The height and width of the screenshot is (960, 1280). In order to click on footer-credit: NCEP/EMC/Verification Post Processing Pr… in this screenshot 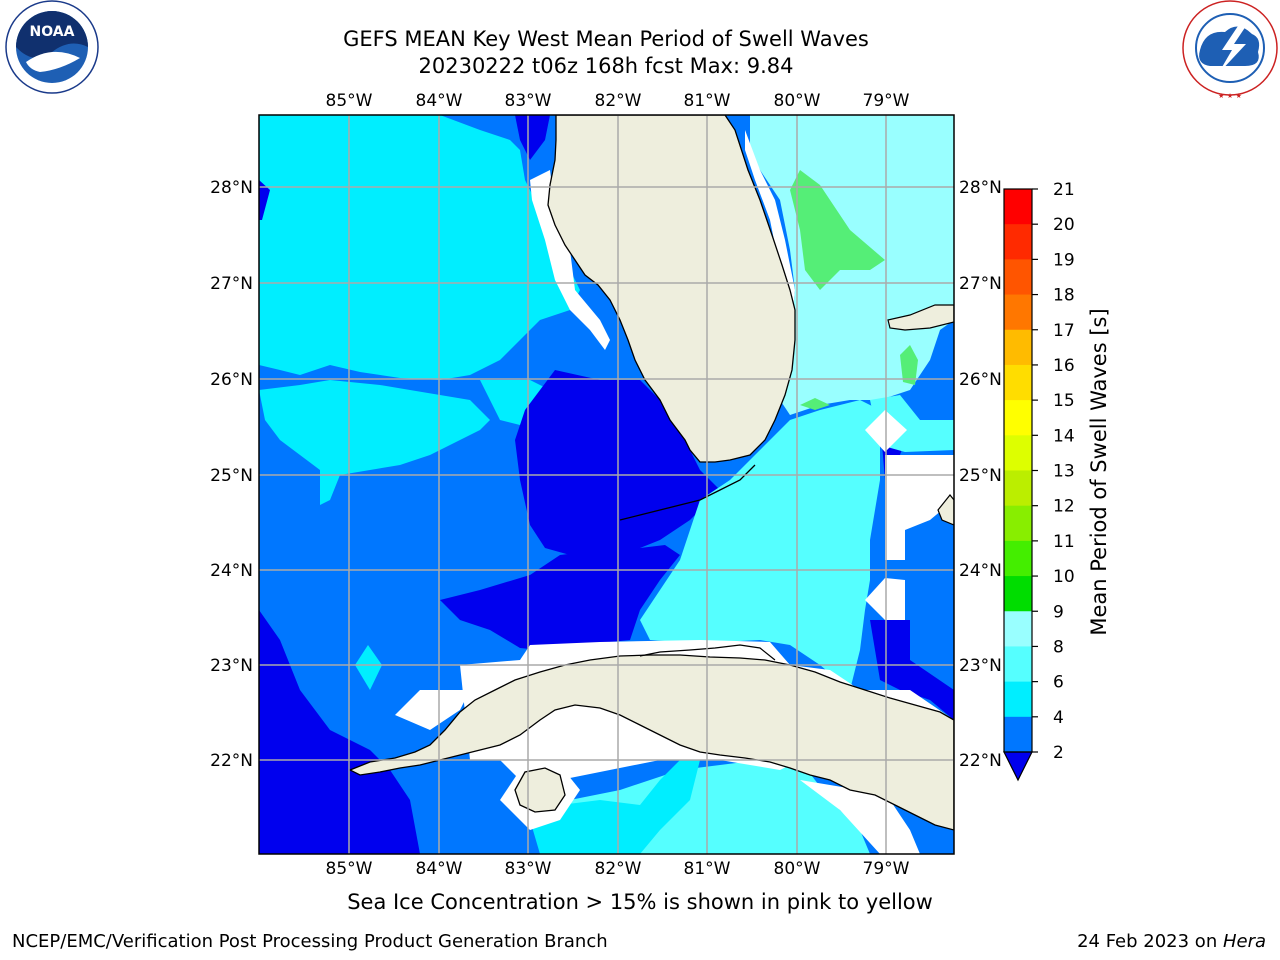, I will do `click(310, 941)`.